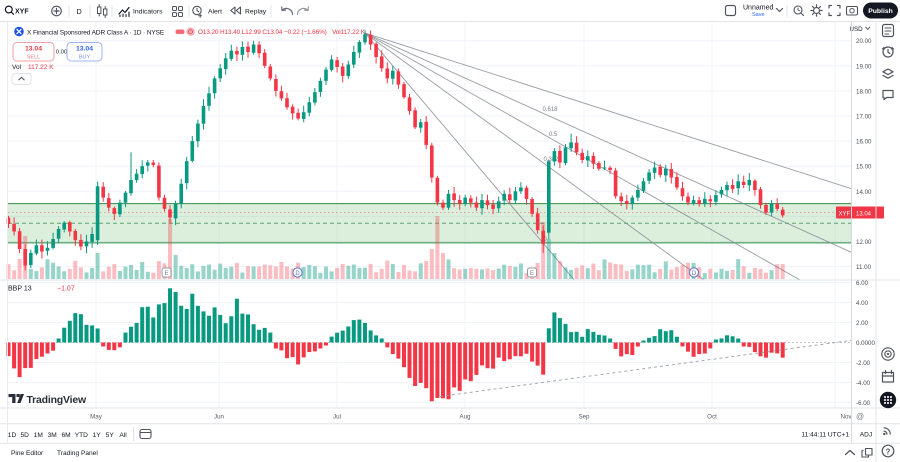  I want to click on svg-text: Aug, so click(465, 417).